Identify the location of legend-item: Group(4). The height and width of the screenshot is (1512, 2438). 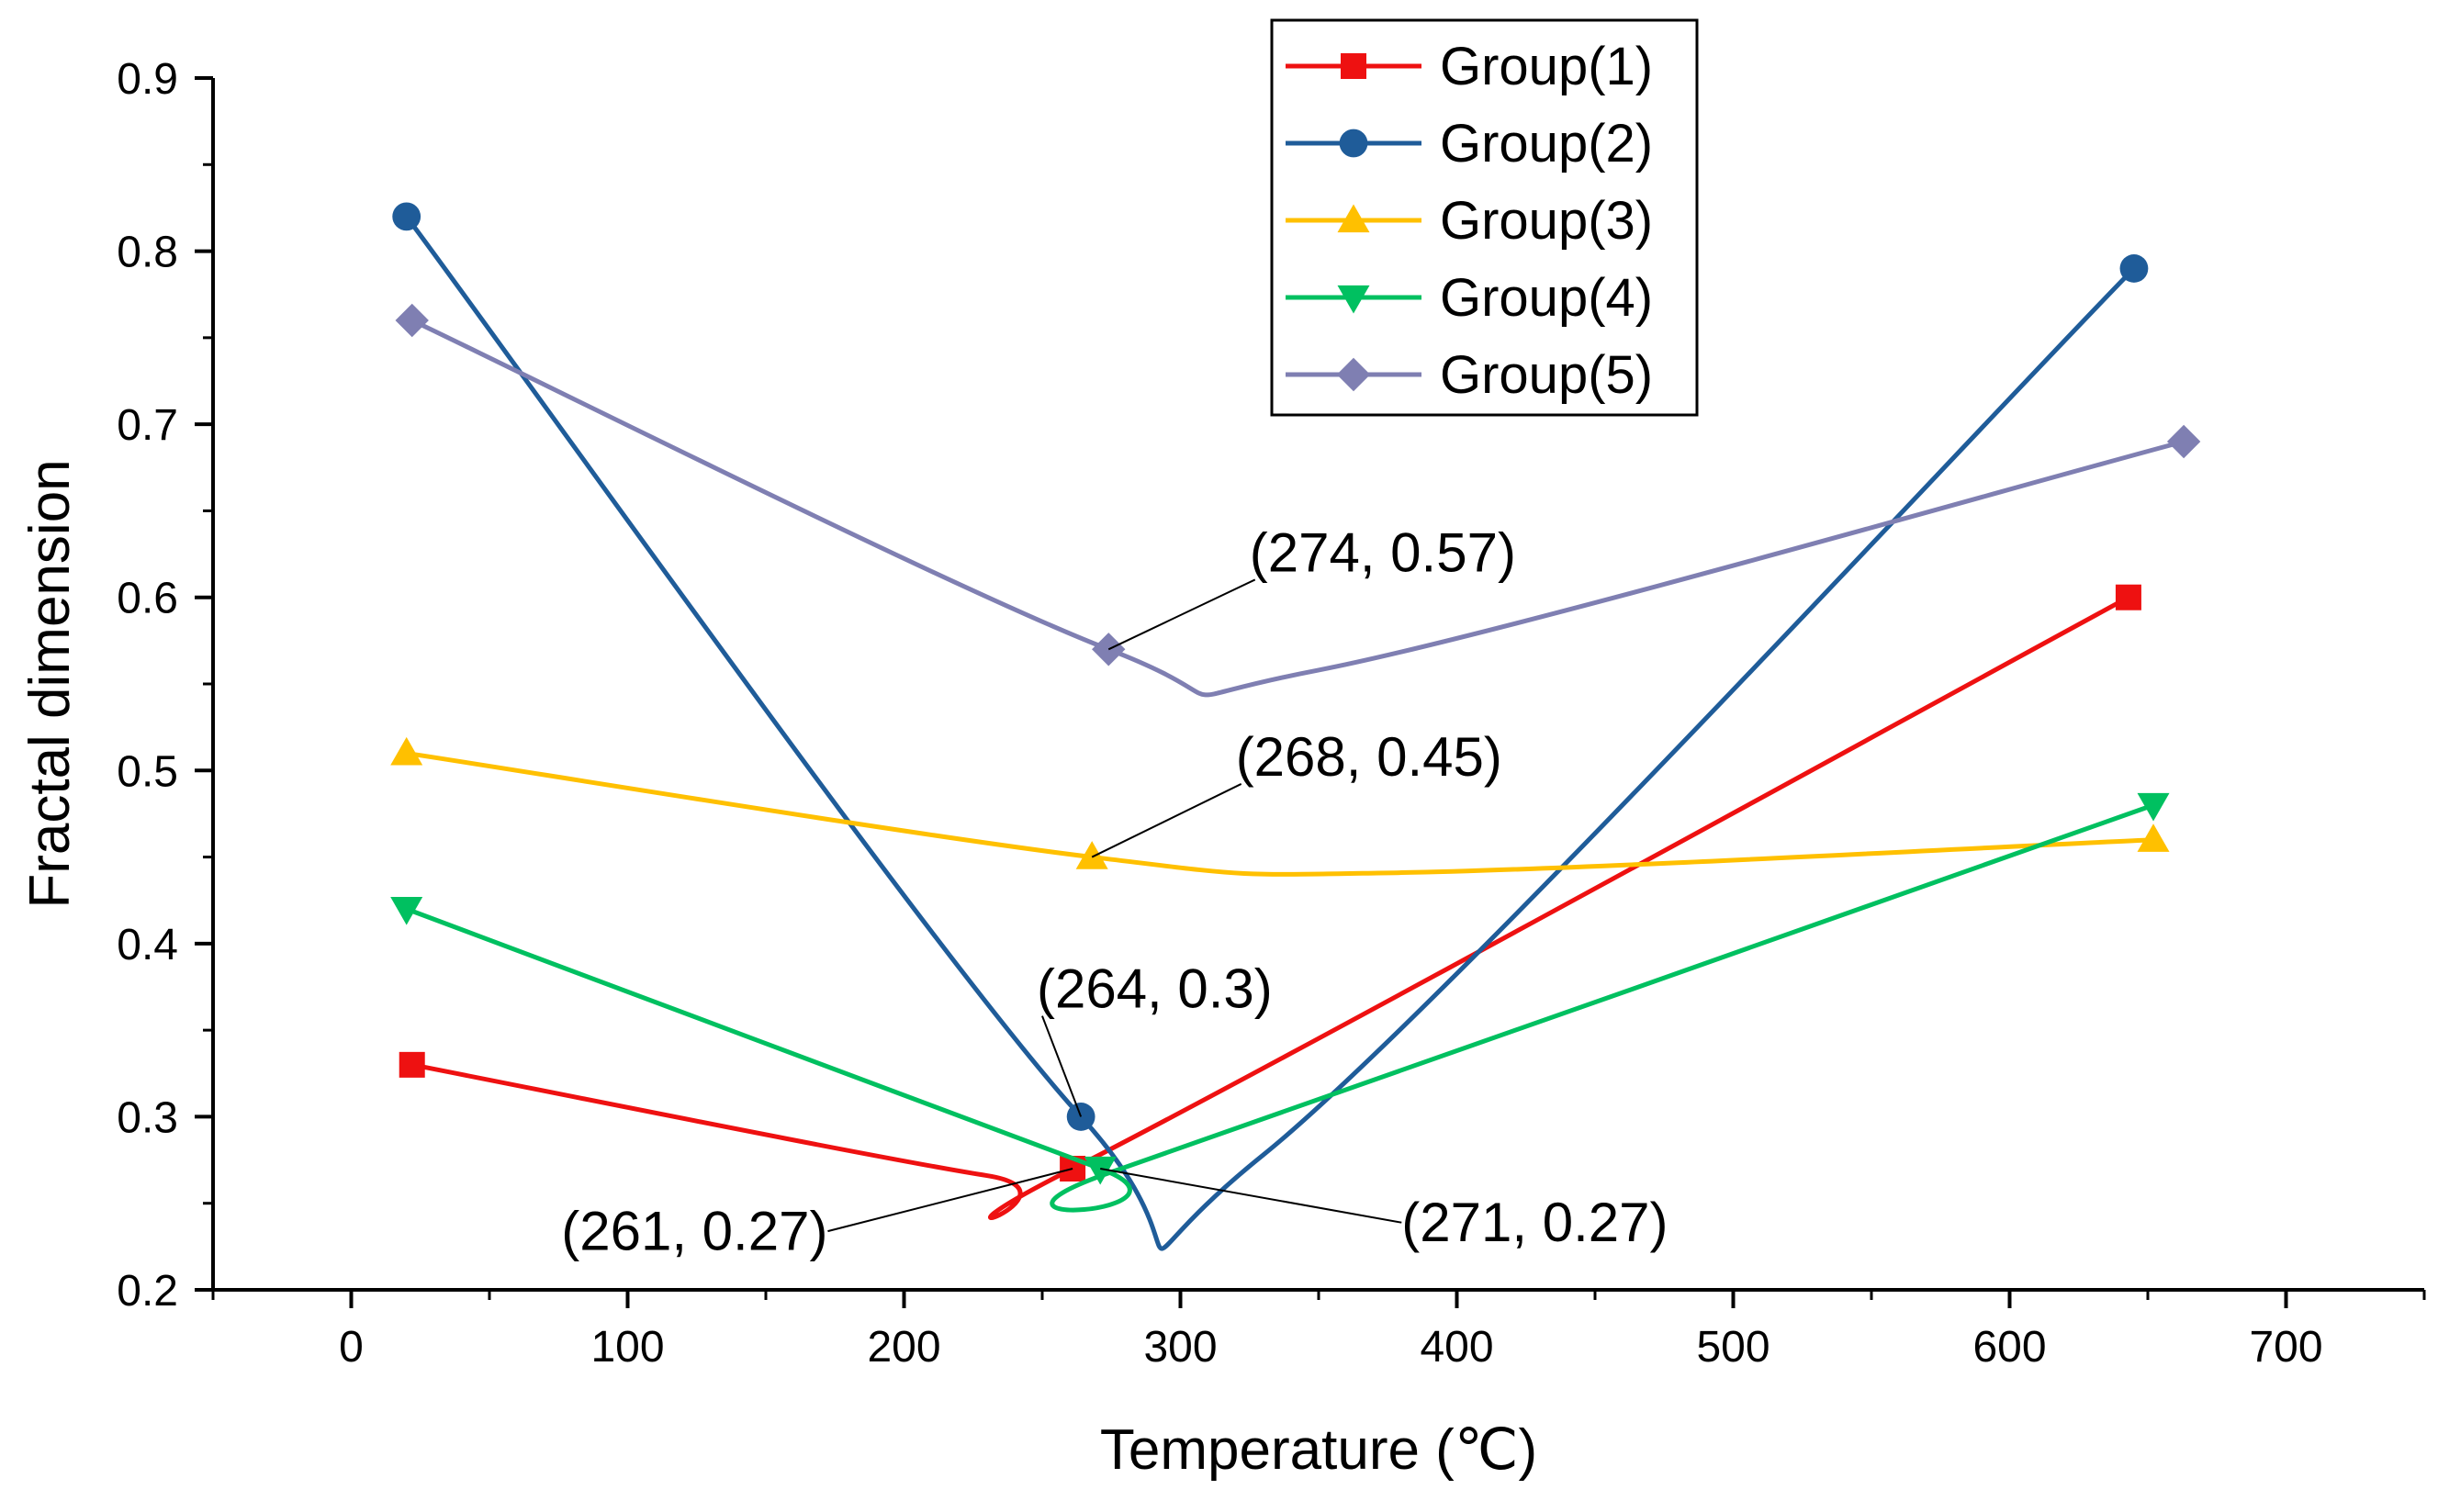
(1469, 298).